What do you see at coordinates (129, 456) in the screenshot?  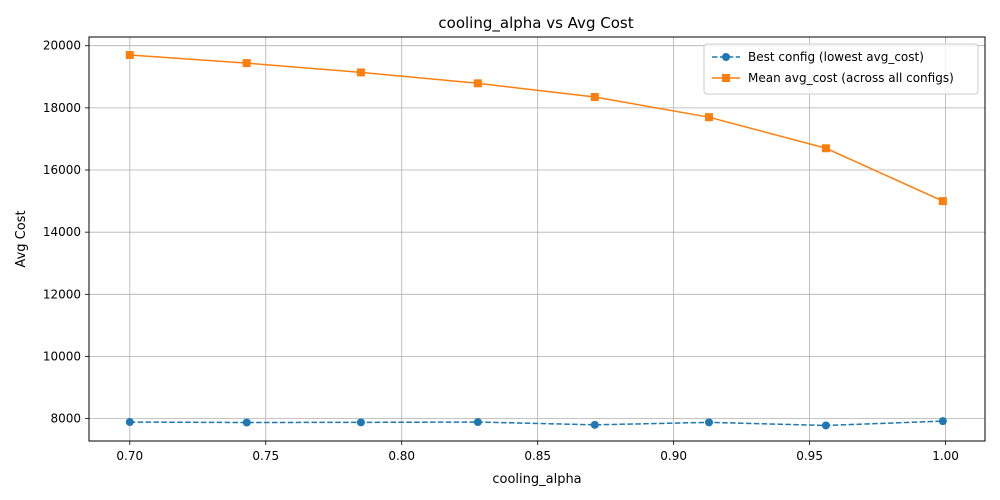 I see `x-tick-label: 0.70` at bounding box center [129, 456].